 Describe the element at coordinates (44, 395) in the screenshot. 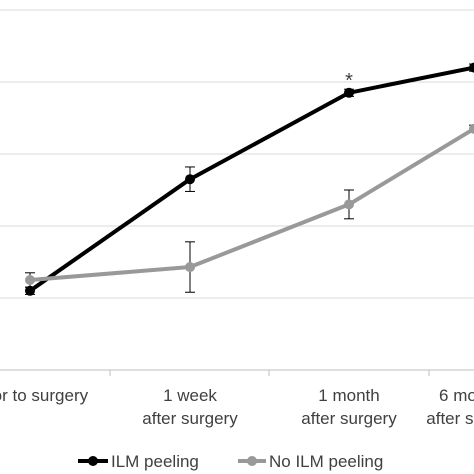

I see `category-label: Prior to surgery` at that location.